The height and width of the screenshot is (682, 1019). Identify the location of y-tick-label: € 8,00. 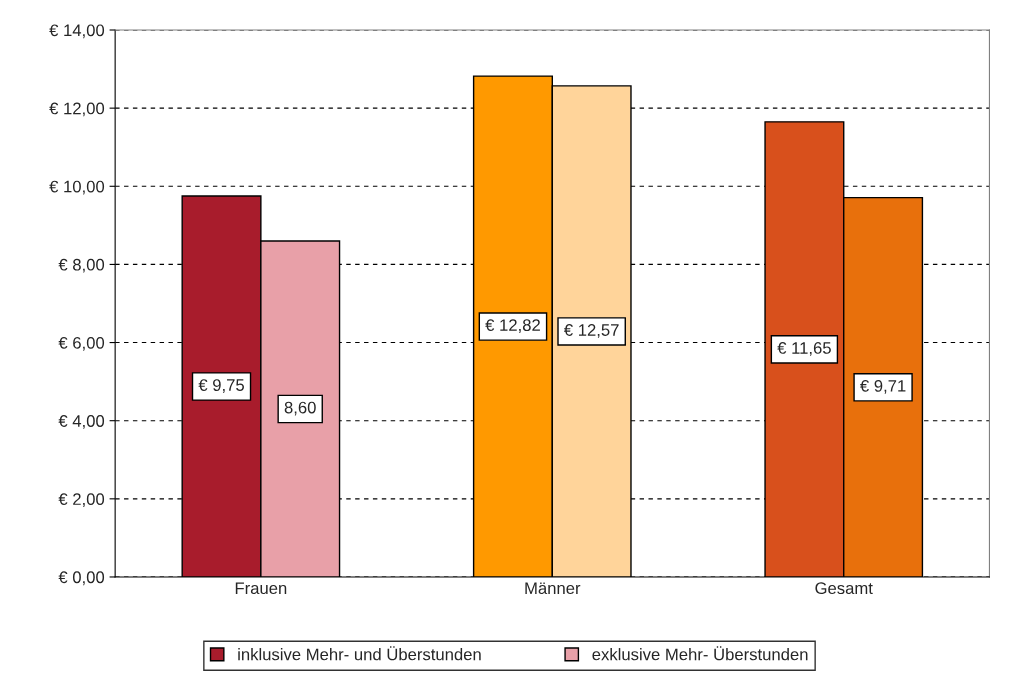
(81, 265).